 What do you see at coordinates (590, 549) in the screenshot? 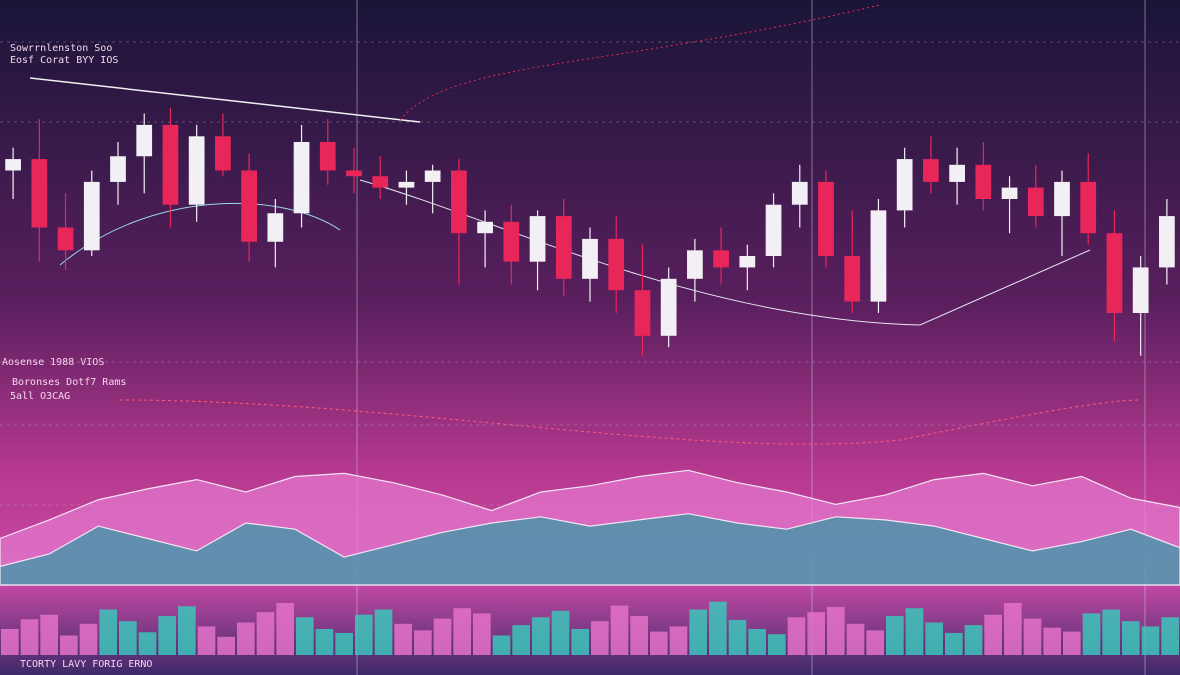
I see `area` at bounding box center [590, 549].